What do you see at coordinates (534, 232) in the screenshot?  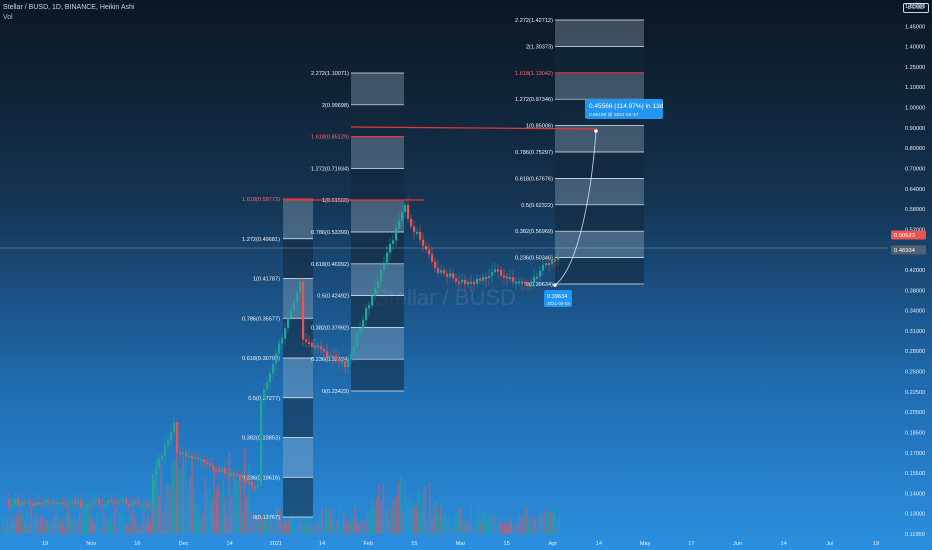 I see `fib-level-label: 0.382(0.56969)` at bounding box center [534, 232].